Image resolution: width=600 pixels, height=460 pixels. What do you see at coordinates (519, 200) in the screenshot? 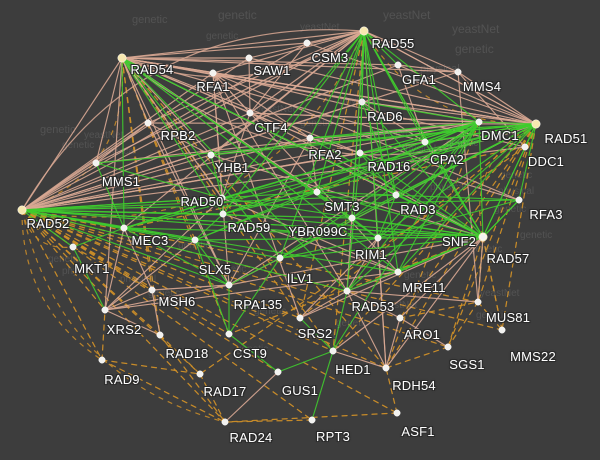
I see `graph-node-RFA3` at bounding box center [519, 200].